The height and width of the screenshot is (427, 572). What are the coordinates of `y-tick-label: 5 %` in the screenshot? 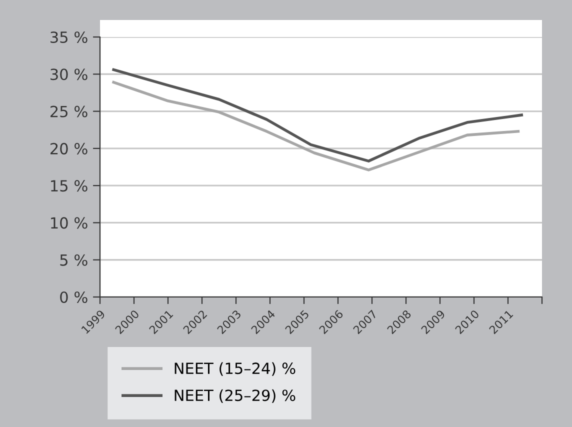 It's located at (74, 260).